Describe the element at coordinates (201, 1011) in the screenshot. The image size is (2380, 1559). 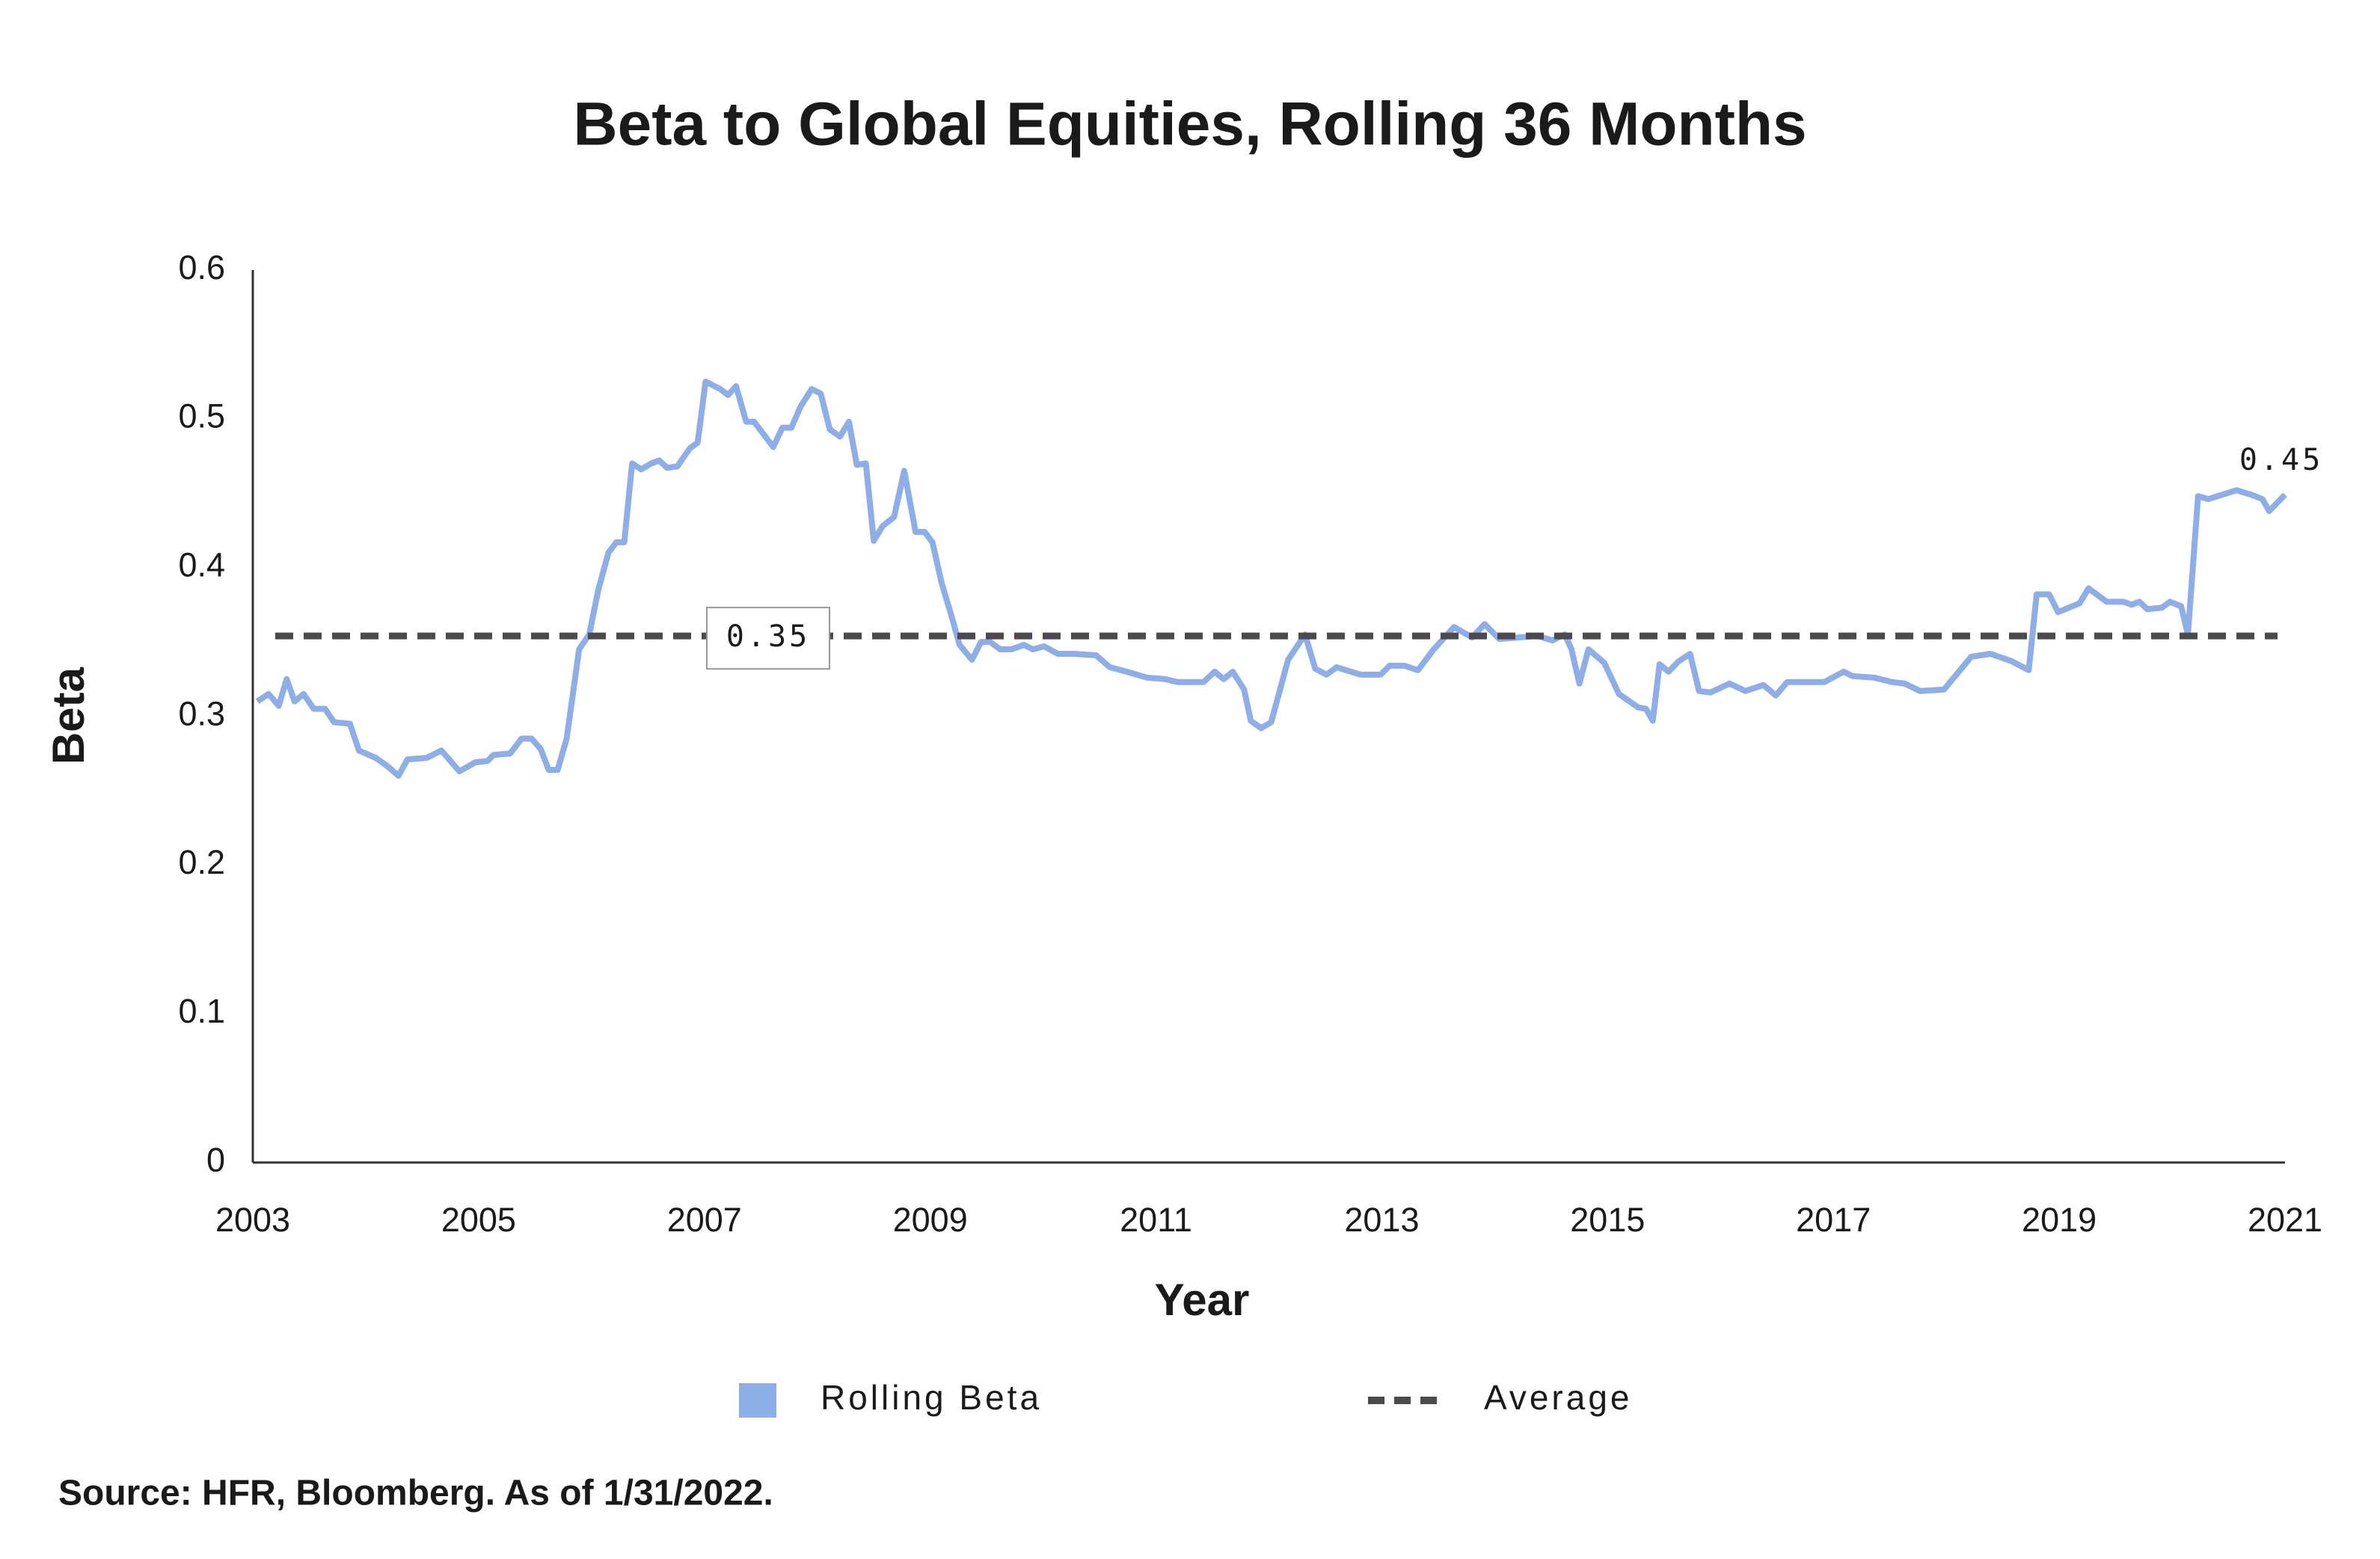
I see `y-tick-label: 0.1` at that location.